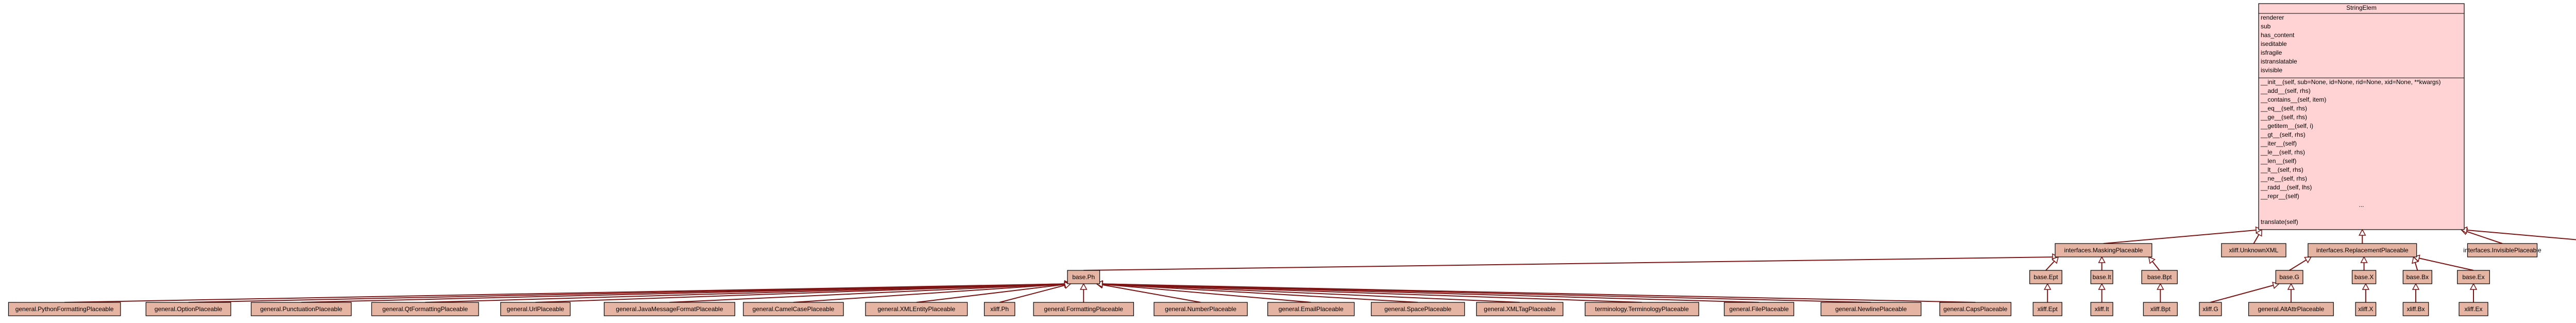 This screenshot has height=323, width=2576. Describe the element at coordinates (2159, 277) in the screenshot. I see `class-name: base.Bpt` at that location.